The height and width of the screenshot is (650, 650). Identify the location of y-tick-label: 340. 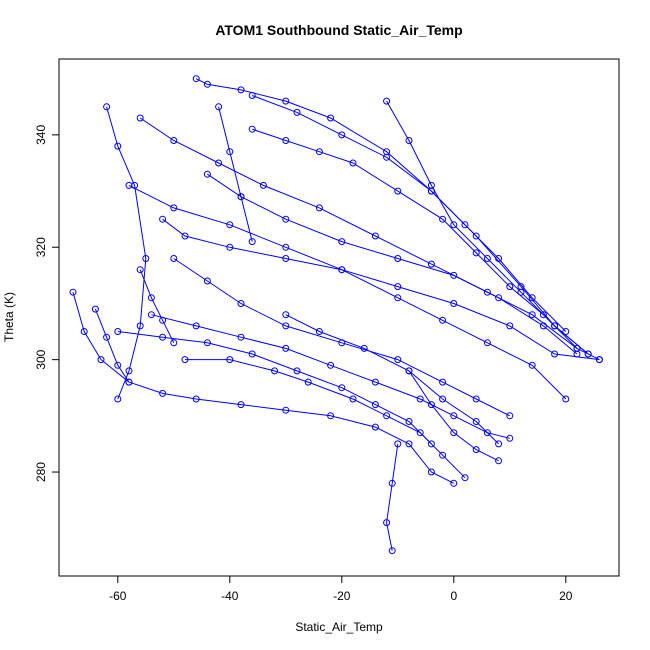
(41, 135).